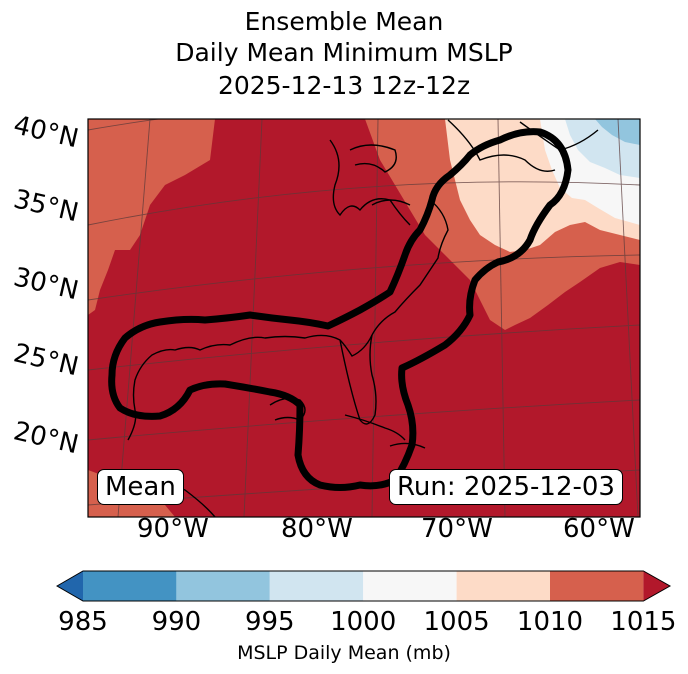 The width and height of the screenshot is (688, 674). Describe the element at coordinates (317, 529) in the screenshot. I see `lon-label-80w: 80°W` at that location.